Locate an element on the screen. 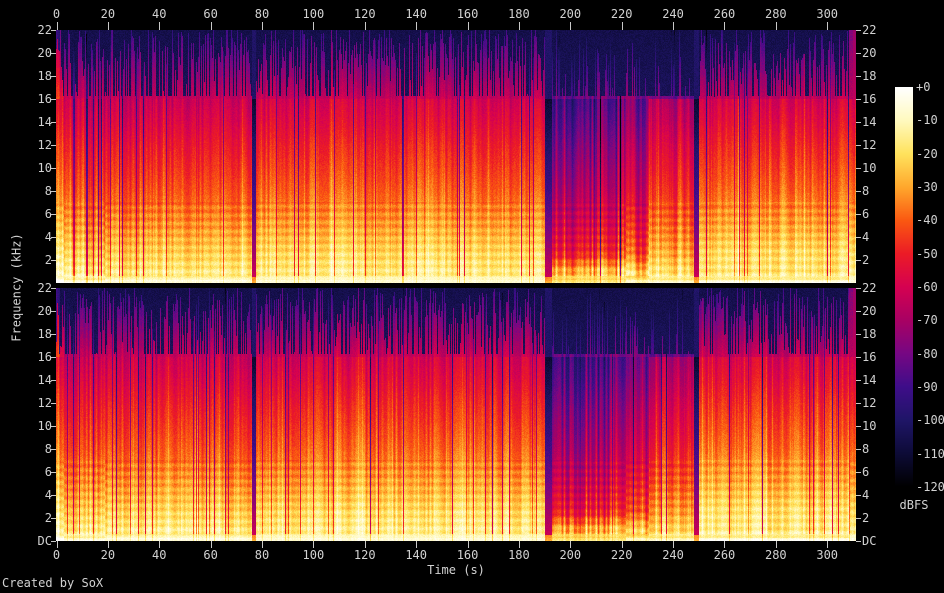 Image resolution: width=944 pixels, height=593 pixels. time-tick-label-top: 80 is located at coordinates (262, 14).